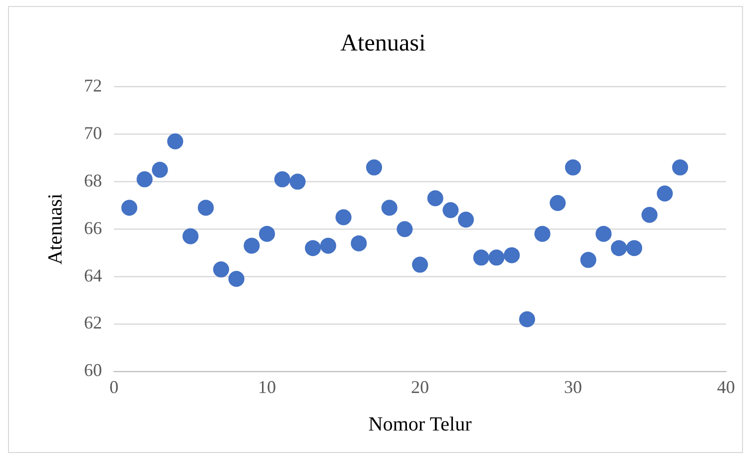 The height and width of the screenshot is (459, 751). I want to click on chart-title: Atenuasi, so click(383, 43).